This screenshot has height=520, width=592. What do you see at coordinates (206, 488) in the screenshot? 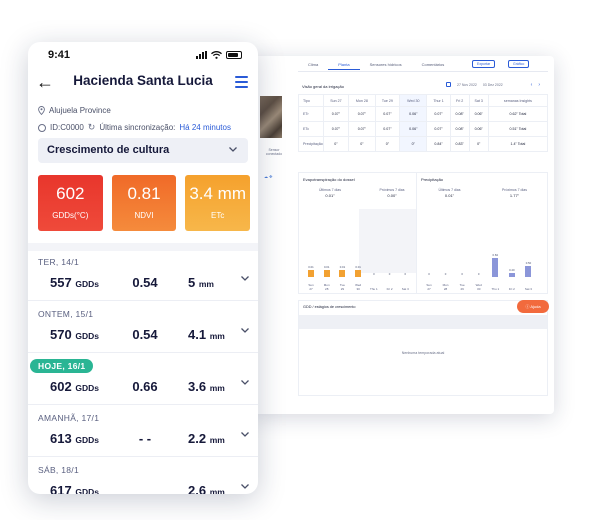
I see `row-etc: 2.6 mm` at bounding box center [206, 488].